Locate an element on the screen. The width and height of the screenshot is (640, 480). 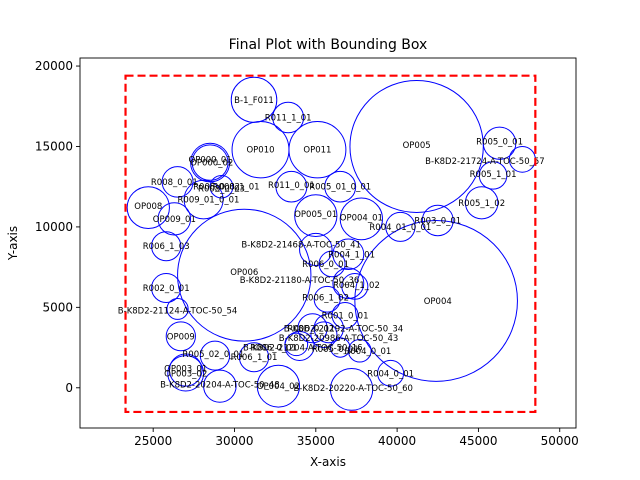
circle-label-32: R002_0_01 is located at coordinates (166, 289).